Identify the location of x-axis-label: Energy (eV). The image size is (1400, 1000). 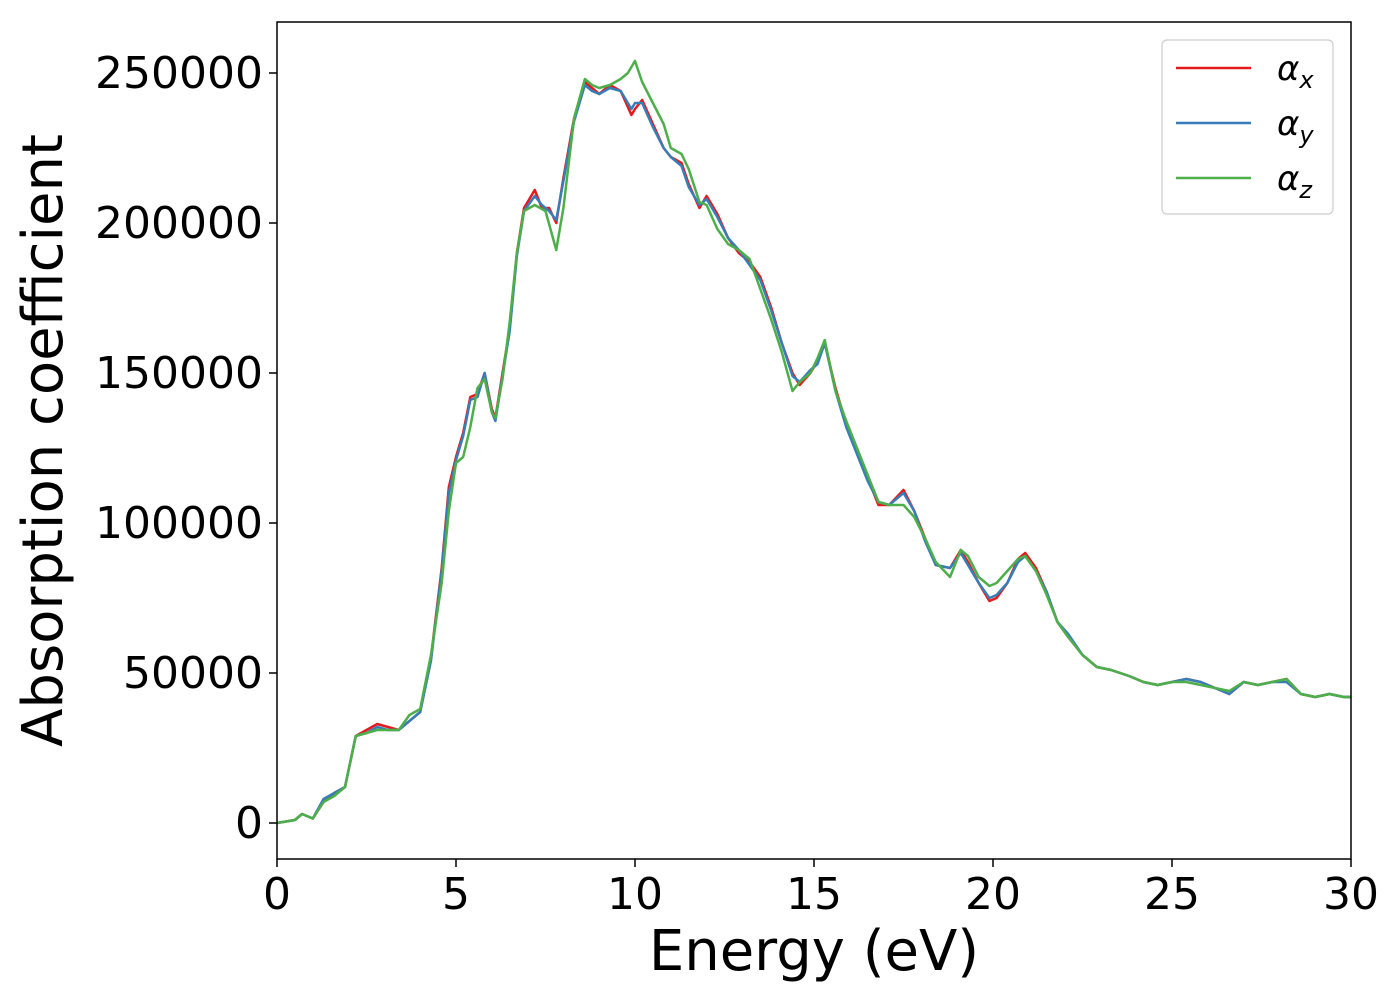
(814, 951).